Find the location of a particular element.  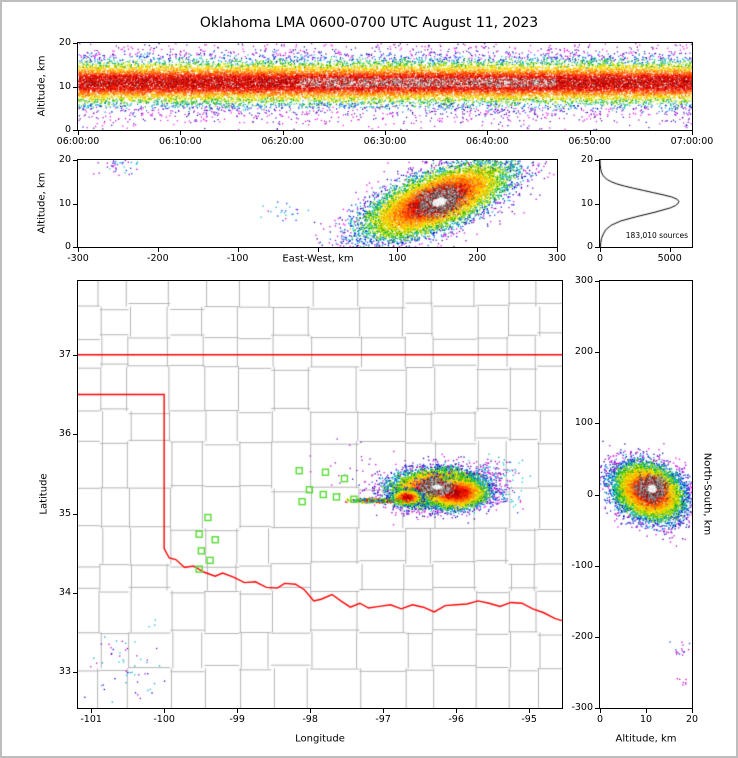

altitude-histogram-panel is located at coordinates (646, 203).